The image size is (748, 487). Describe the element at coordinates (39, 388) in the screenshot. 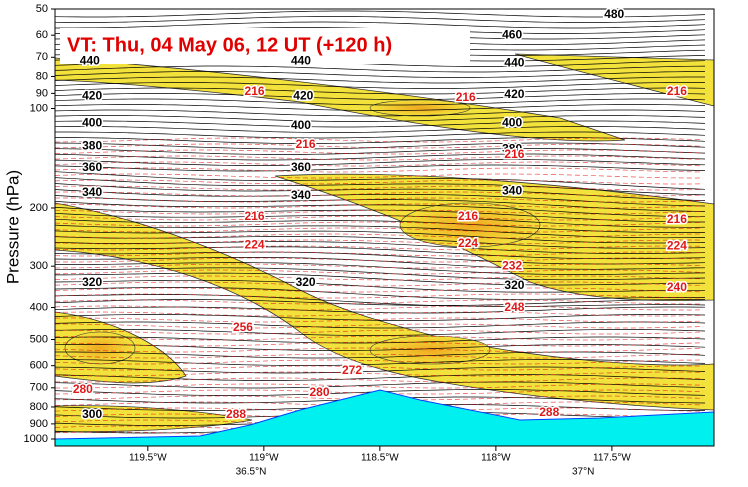

I see `y-tick-label: 700` at that location.